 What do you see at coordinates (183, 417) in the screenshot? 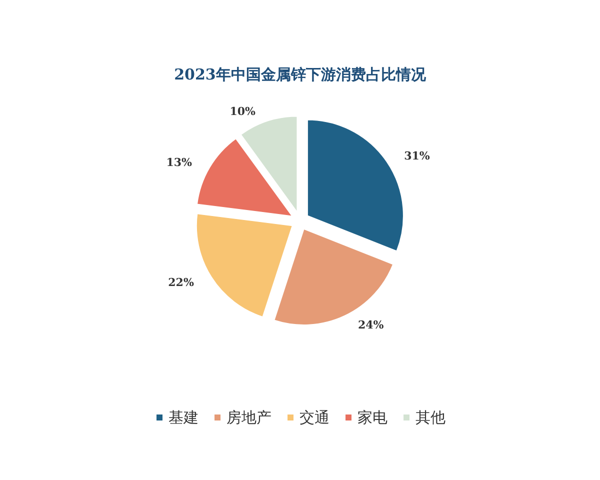
I see `legend-label: 基建` at bounding box center [183, 417].